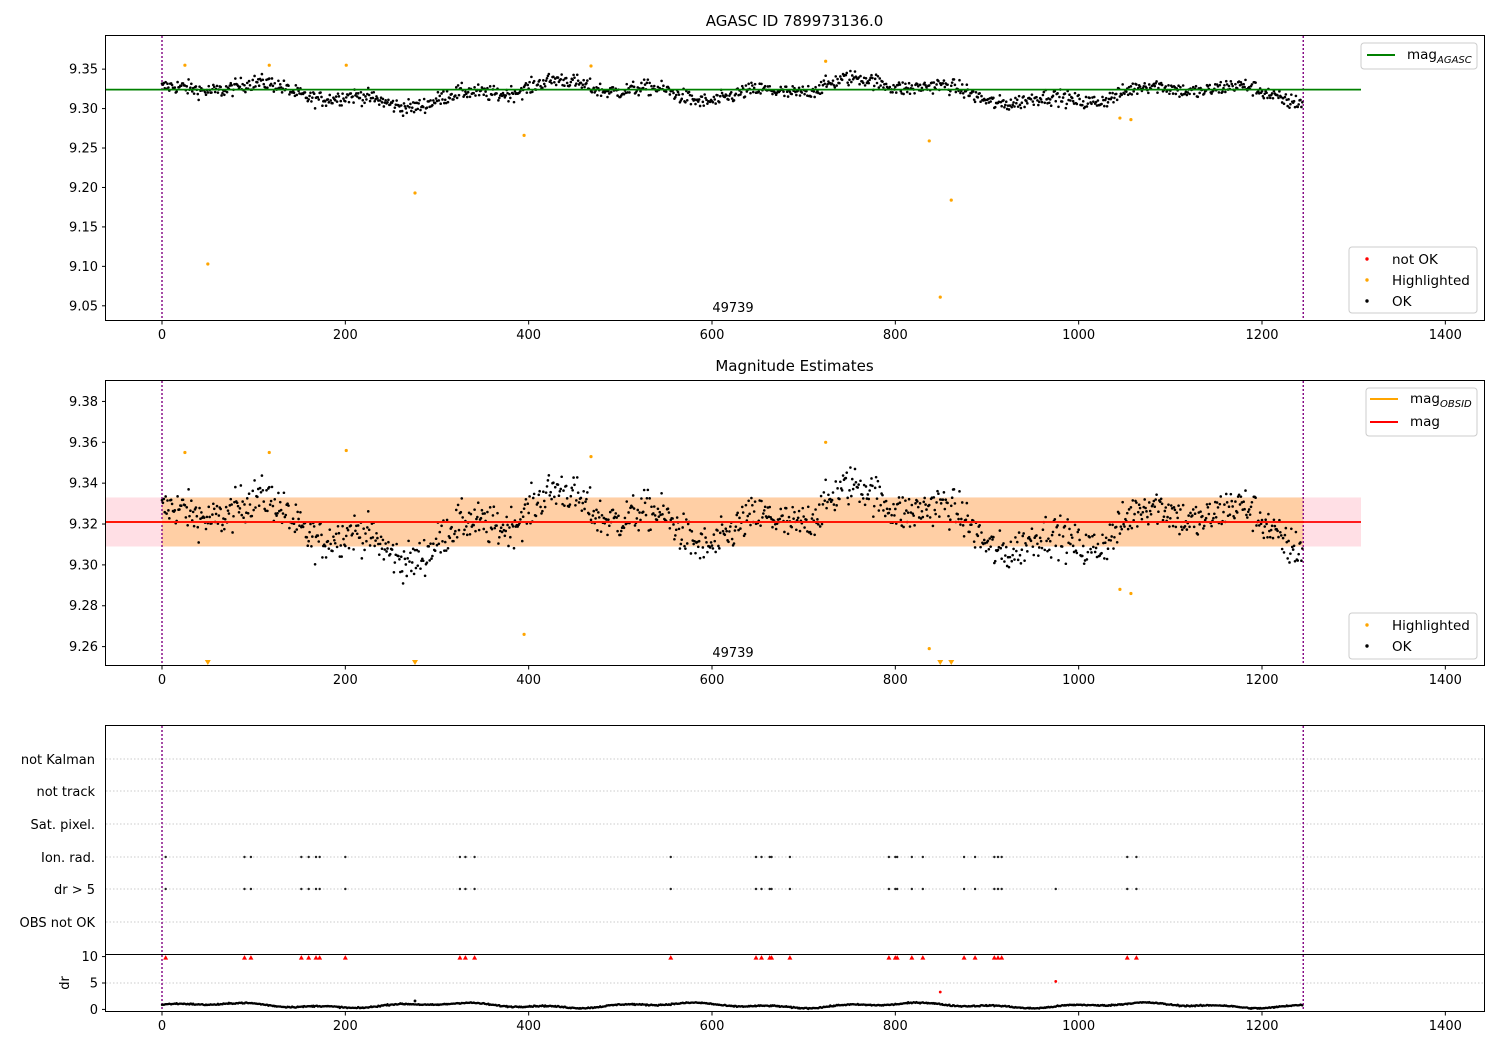 This screenshot has height=1050, width=1500. Describe the element at coordinates (58, 923) in the screenshot. I see `flag-label-obs-not-ok: OBS not OK` at that location.